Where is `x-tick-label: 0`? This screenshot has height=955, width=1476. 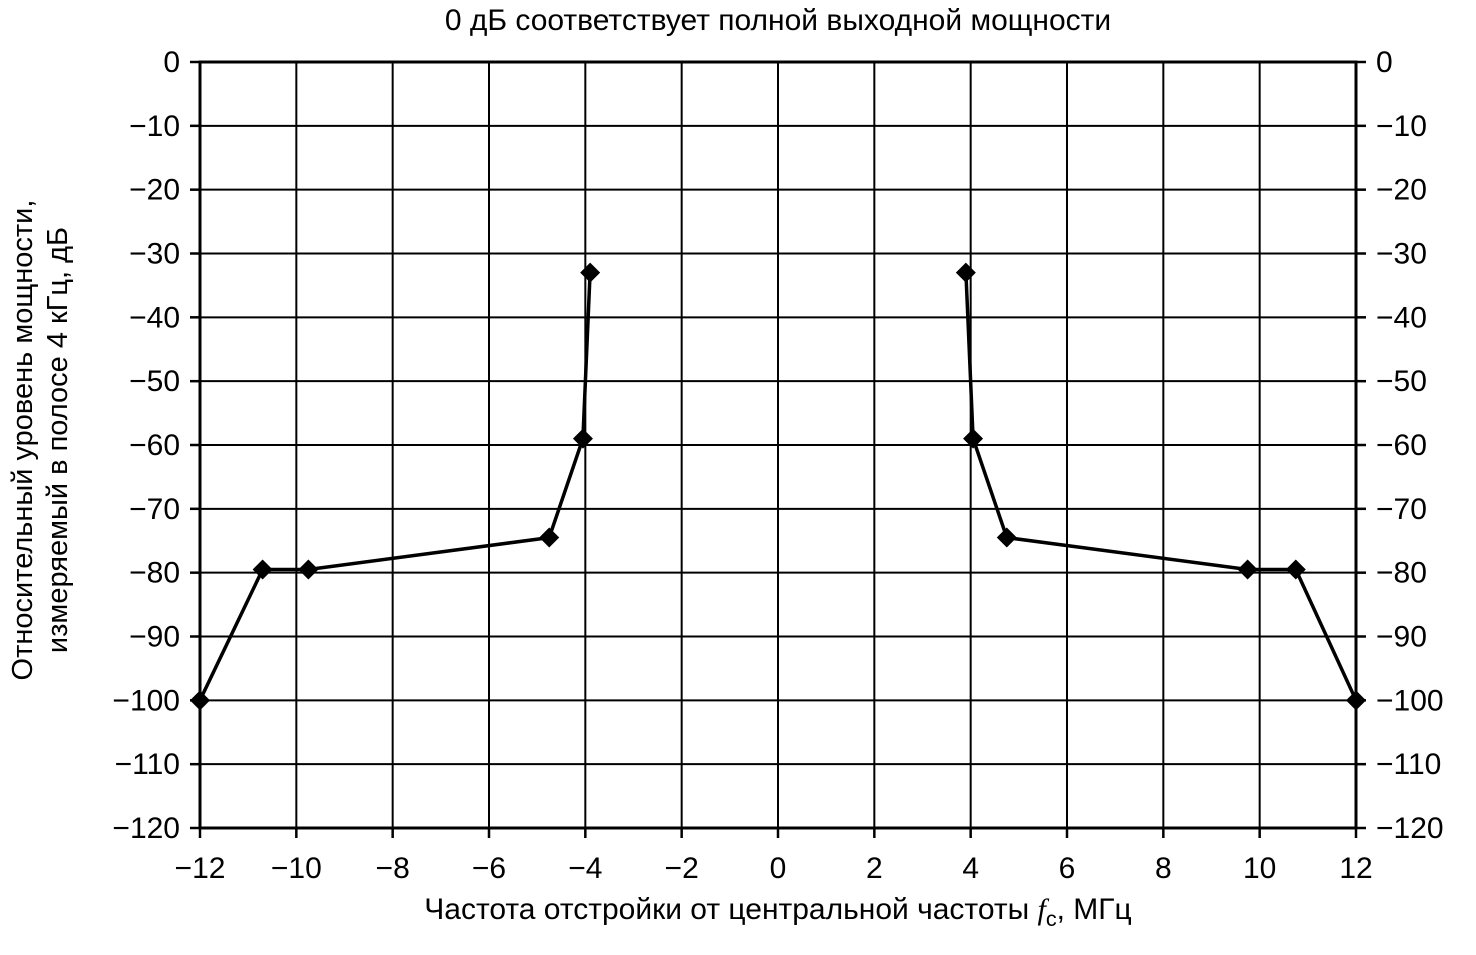
x-tick-label: 0 is located at coordinates (778, 868).